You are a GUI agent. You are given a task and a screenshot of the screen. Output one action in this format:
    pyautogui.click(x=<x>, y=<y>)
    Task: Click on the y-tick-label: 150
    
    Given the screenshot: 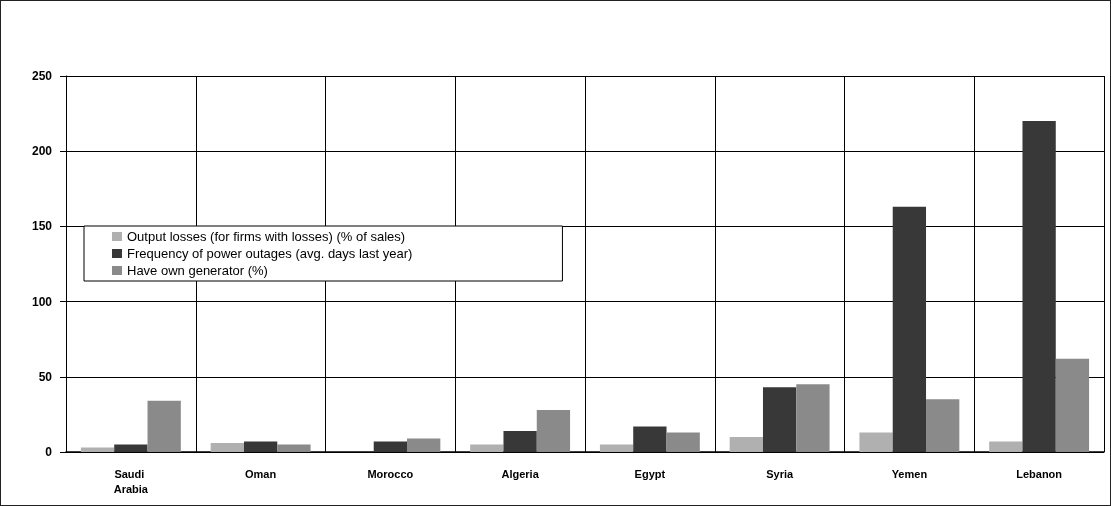 What is the action you would take?
    pyautogui.click(x=42, y=226)
    